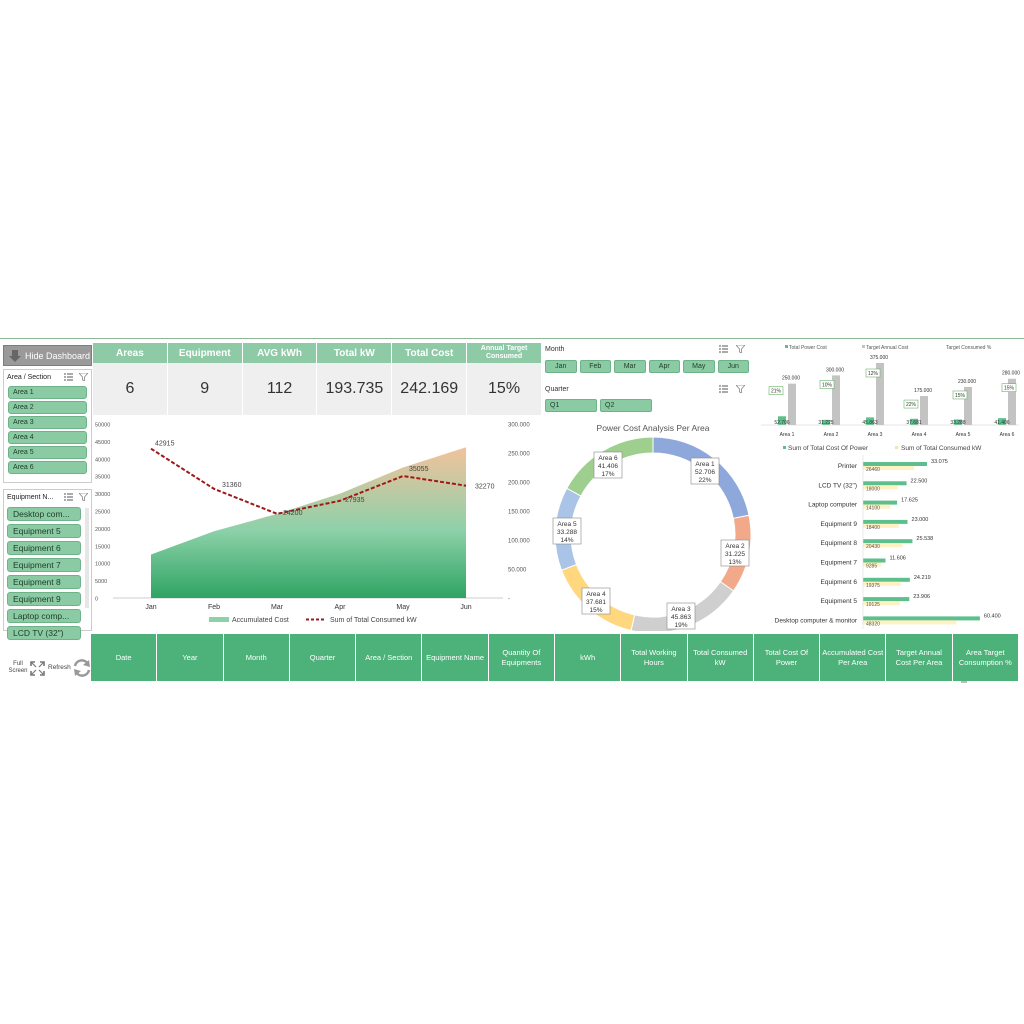 The width and height of the screenshot is (1024, 1024). Describe the element at coordinates (839, 524) in the screenshot. I see `y-tick-label: Equipment 9` at that location.